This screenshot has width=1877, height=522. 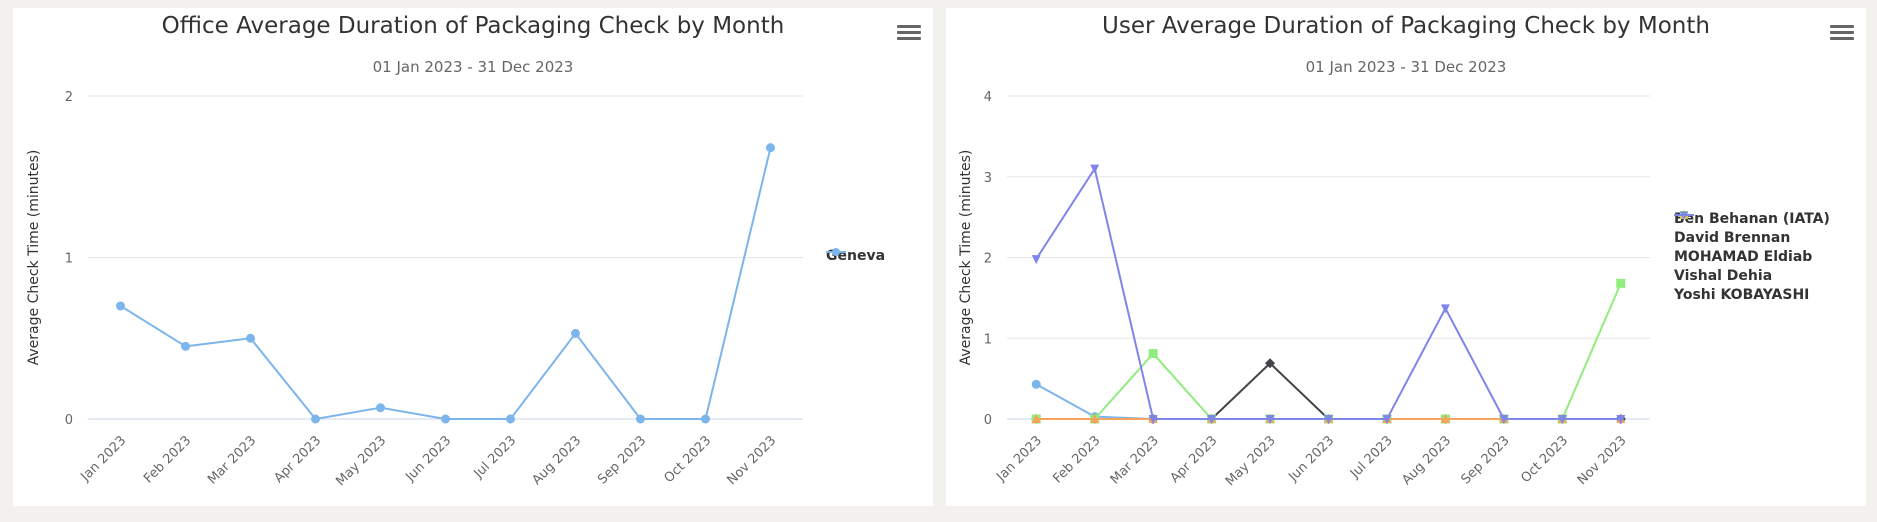 I want to click on legend-item: Yoshi KOBAYASHI, so click(x=1752, y=257).